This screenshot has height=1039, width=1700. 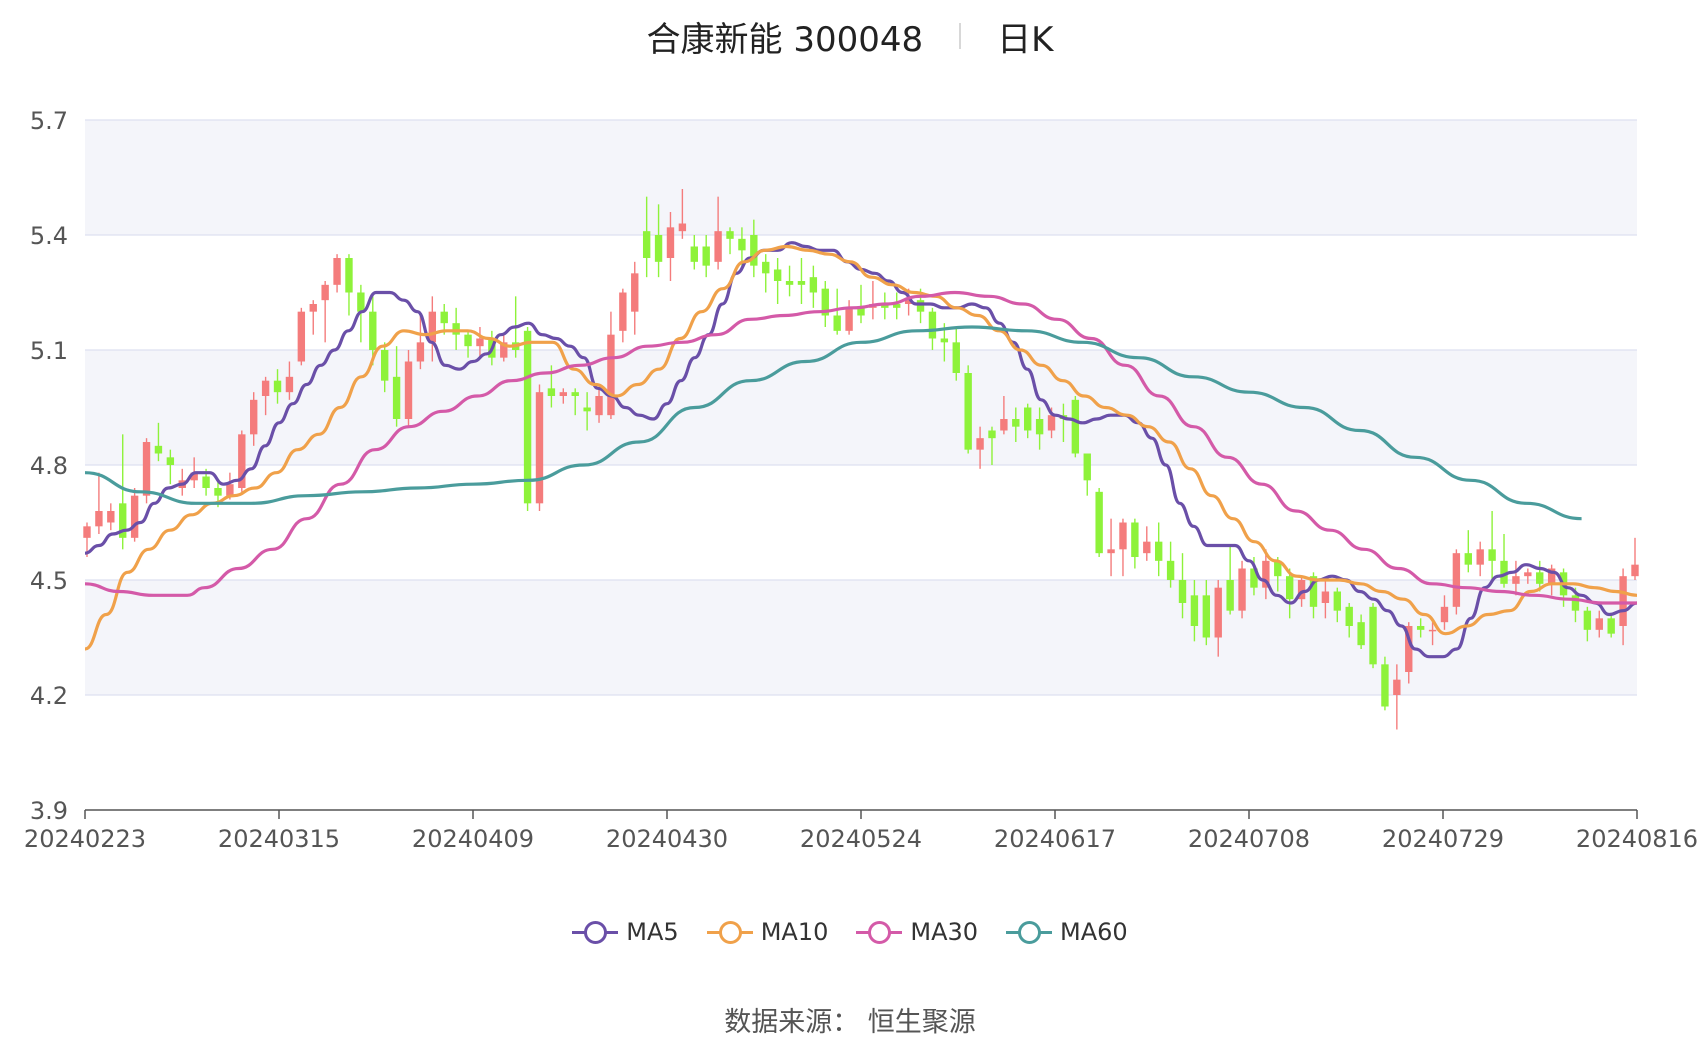 I want to click on legend-item-ma10: MA10, so click(x=767, y=932).